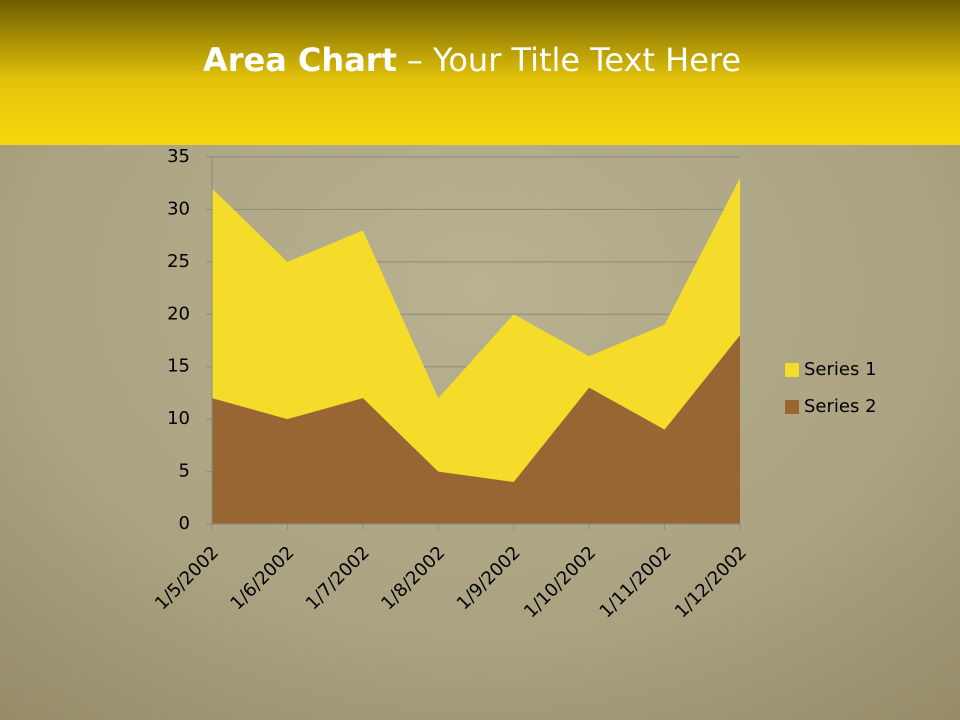  I want to click on y-tick-label: 0, so click(184, 523).